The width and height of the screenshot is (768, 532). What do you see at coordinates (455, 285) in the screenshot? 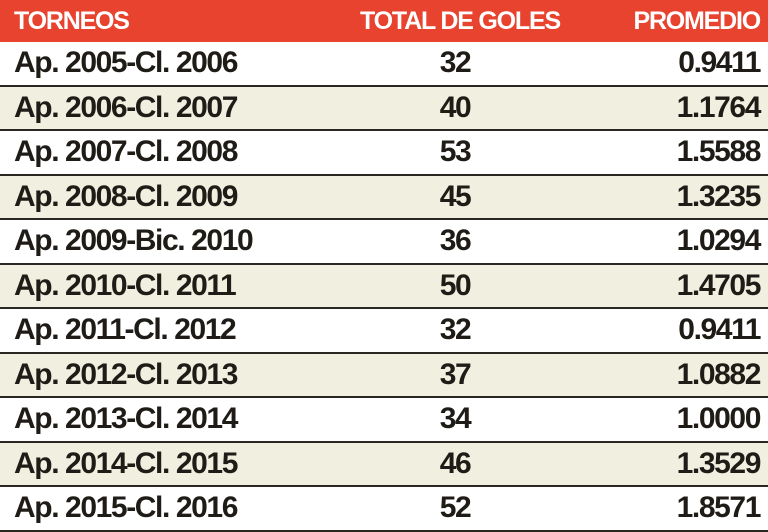
I see `cell-goles: 50` at bounding box center [455, 285].